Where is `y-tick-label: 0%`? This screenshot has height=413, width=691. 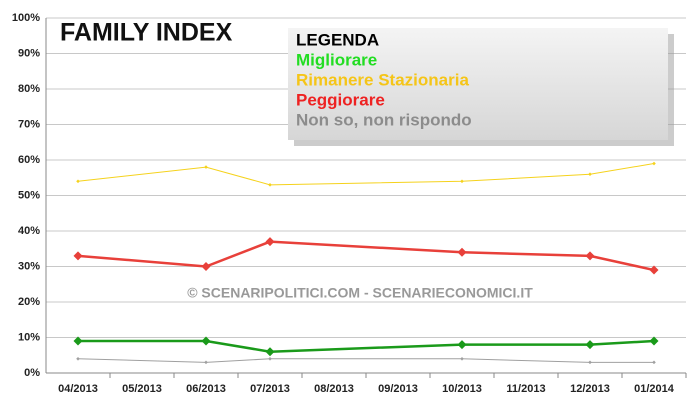
y-tick-label: 0% is located at coordinates (32, 373).